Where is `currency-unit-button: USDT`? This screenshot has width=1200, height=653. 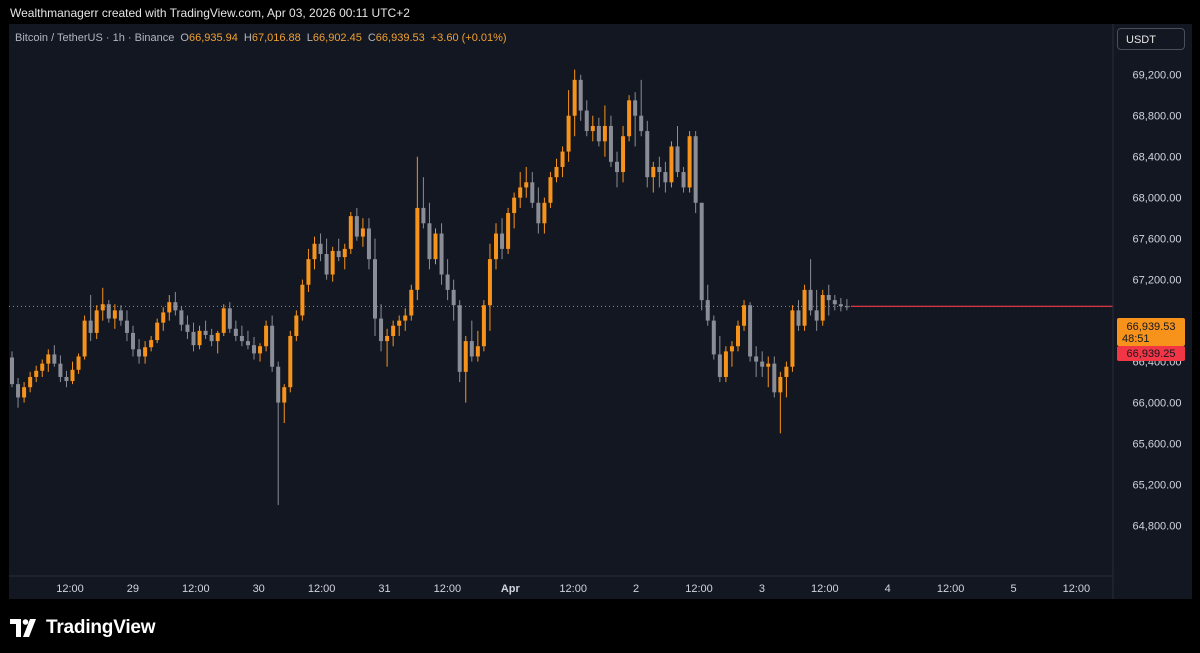
currency-unit-button: USDT is located at coordinates (1151, 39).